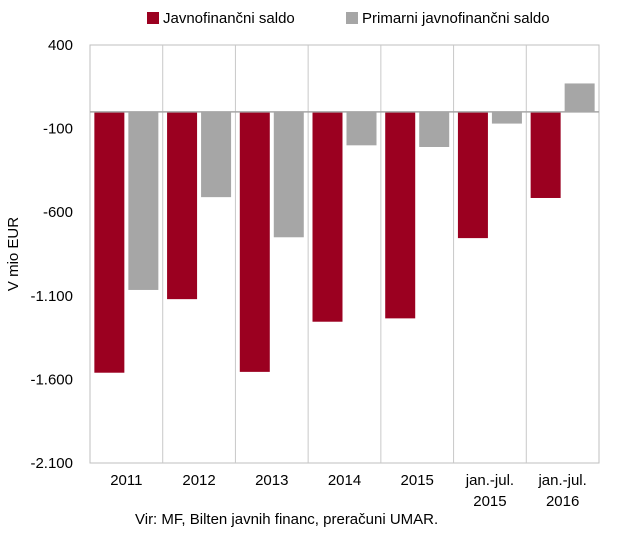  I want to click on x-tick-label: 2011, so click(126, 480).